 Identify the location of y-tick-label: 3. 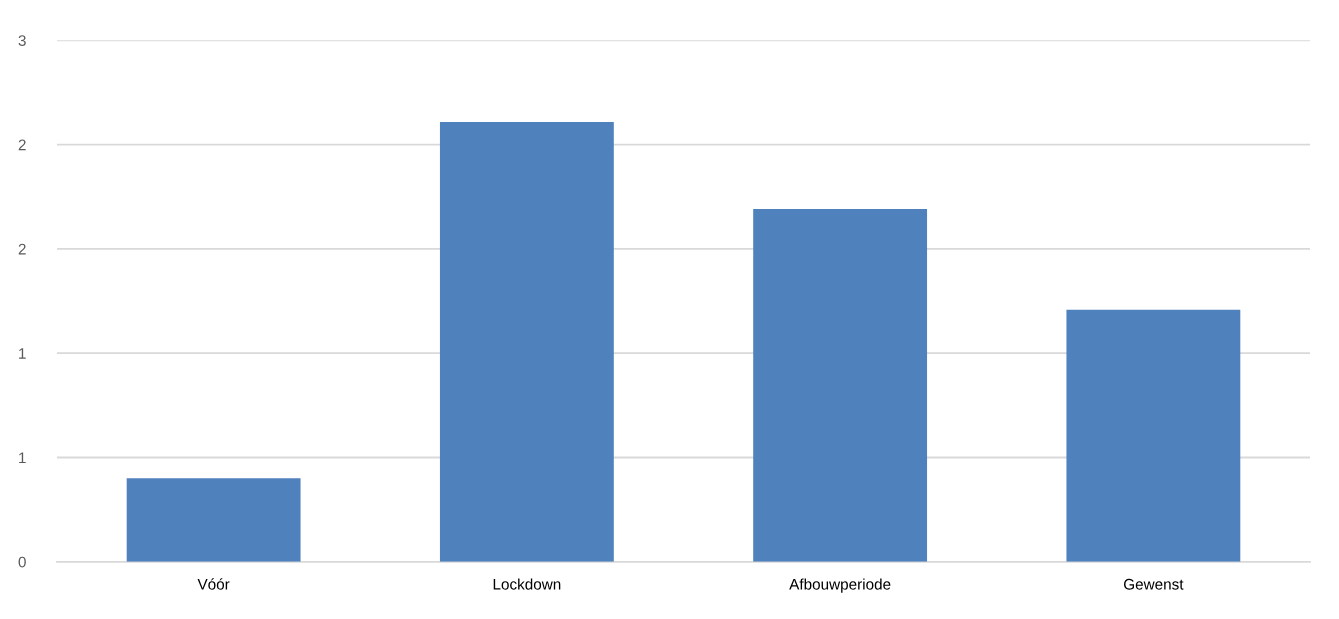
(22, 40).